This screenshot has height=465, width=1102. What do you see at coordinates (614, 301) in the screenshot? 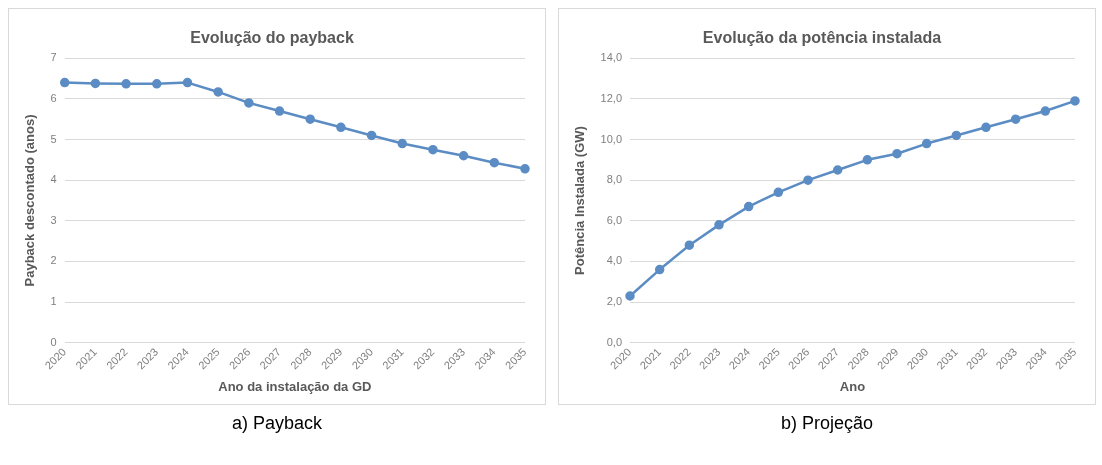
I see `y-tick-label: 2,0` at bounding box center [614, 301].